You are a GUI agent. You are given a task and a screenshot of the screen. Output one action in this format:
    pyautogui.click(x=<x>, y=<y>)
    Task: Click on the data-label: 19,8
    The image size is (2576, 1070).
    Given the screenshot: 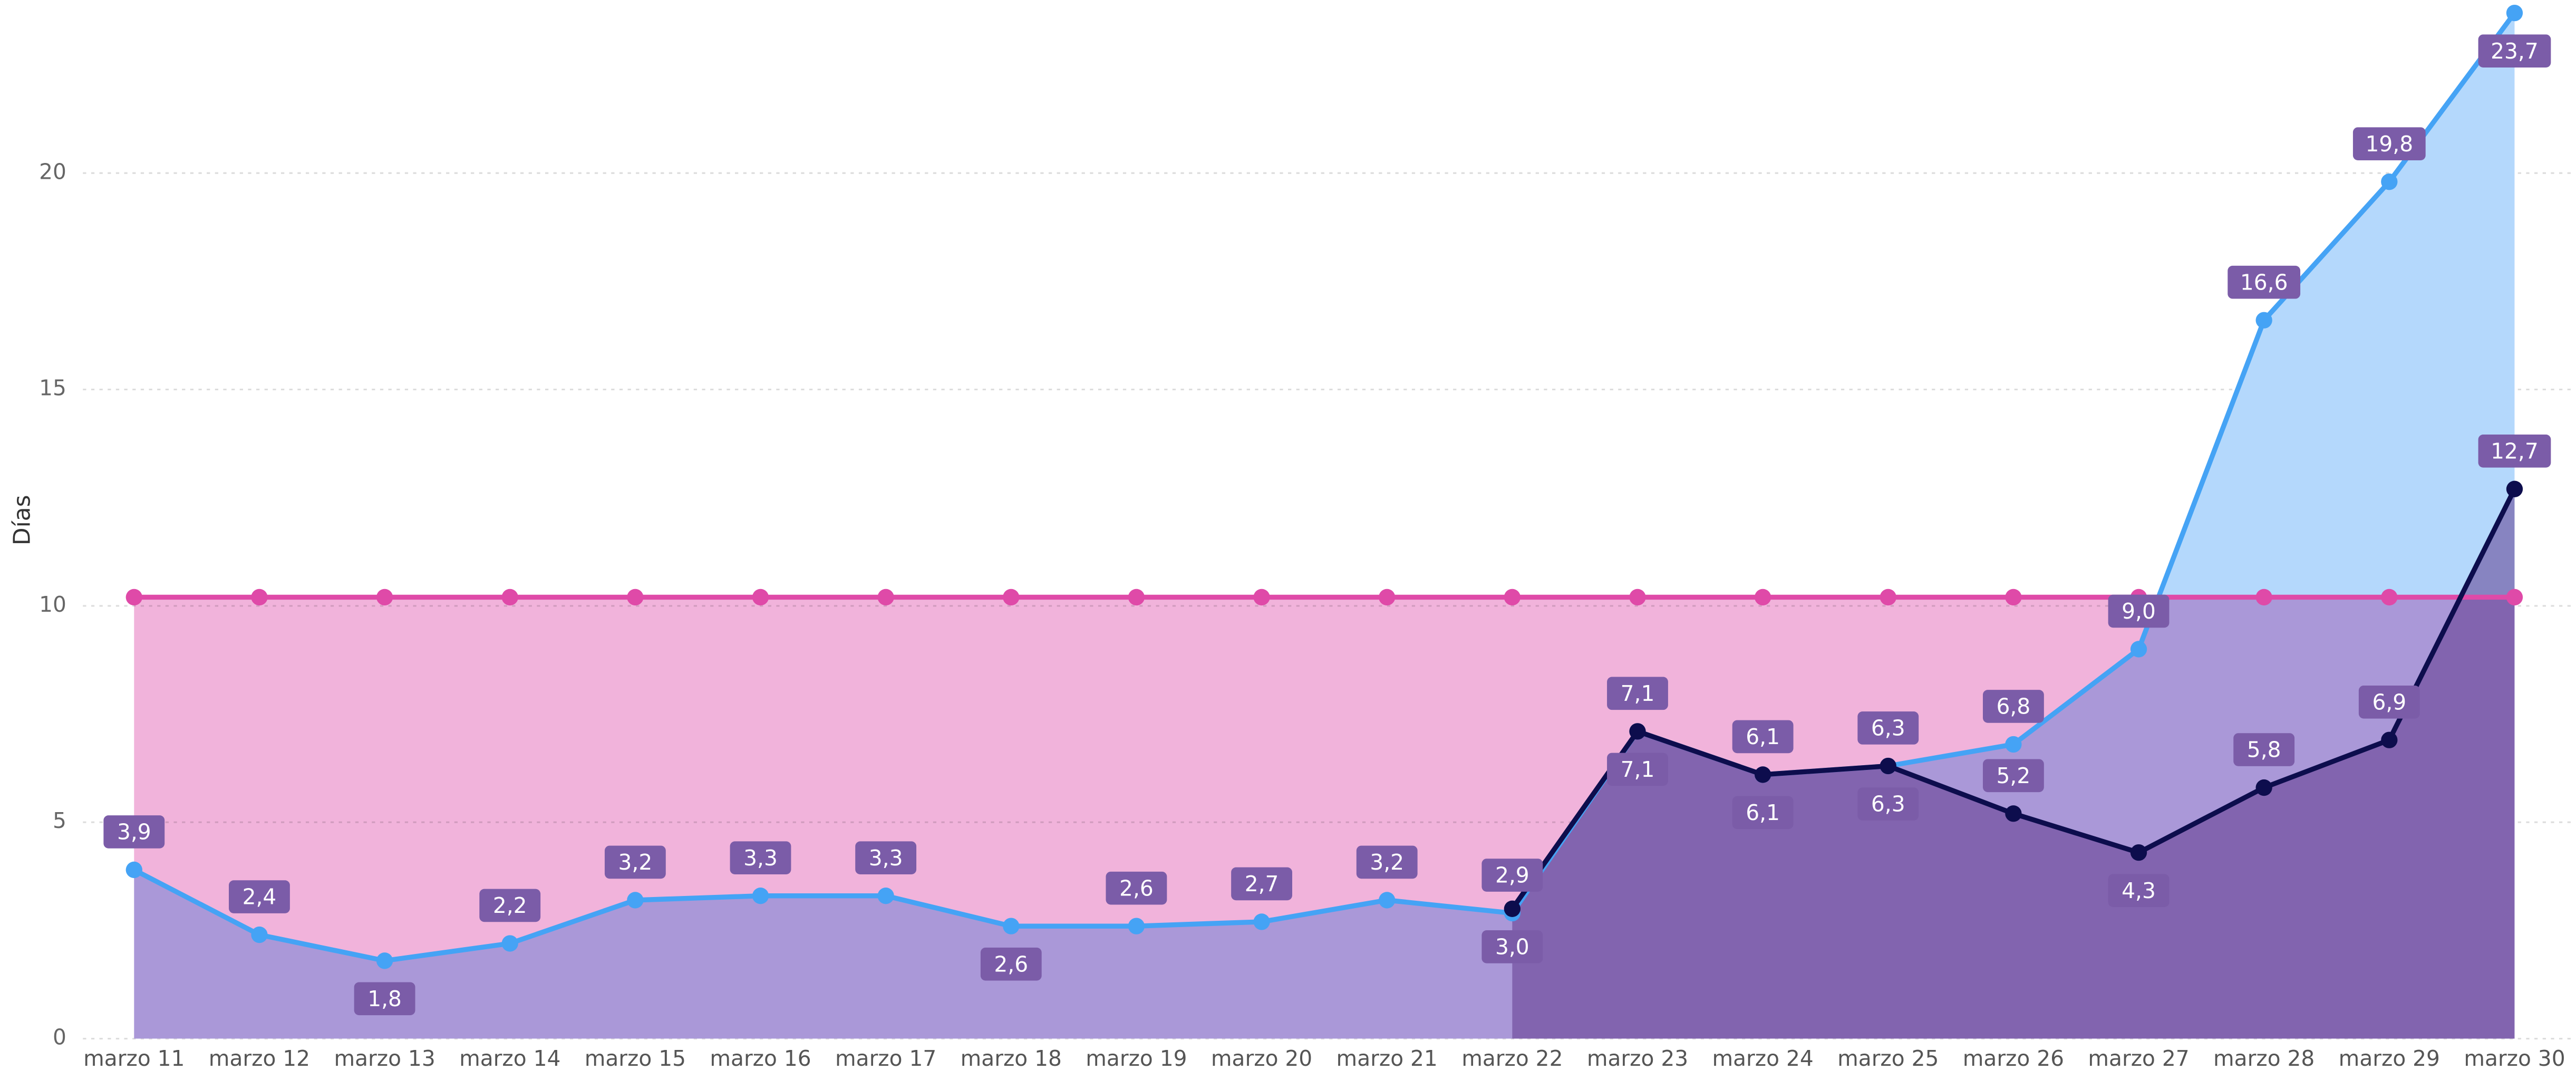 What is the action you would take?
    pyautogui.click(x=2389, y=143)
    